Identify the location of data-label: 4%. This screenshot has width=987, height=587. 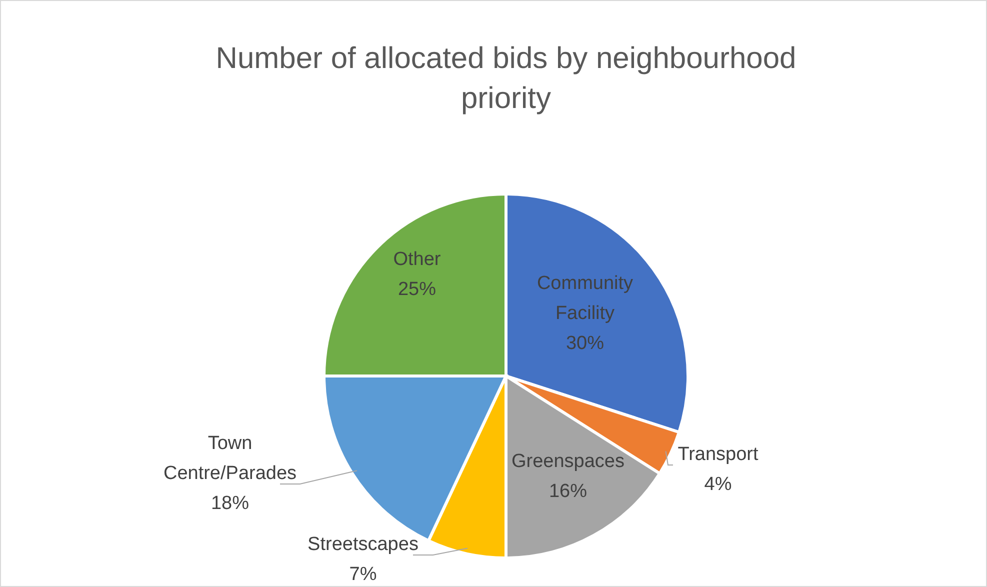
(718, 485).